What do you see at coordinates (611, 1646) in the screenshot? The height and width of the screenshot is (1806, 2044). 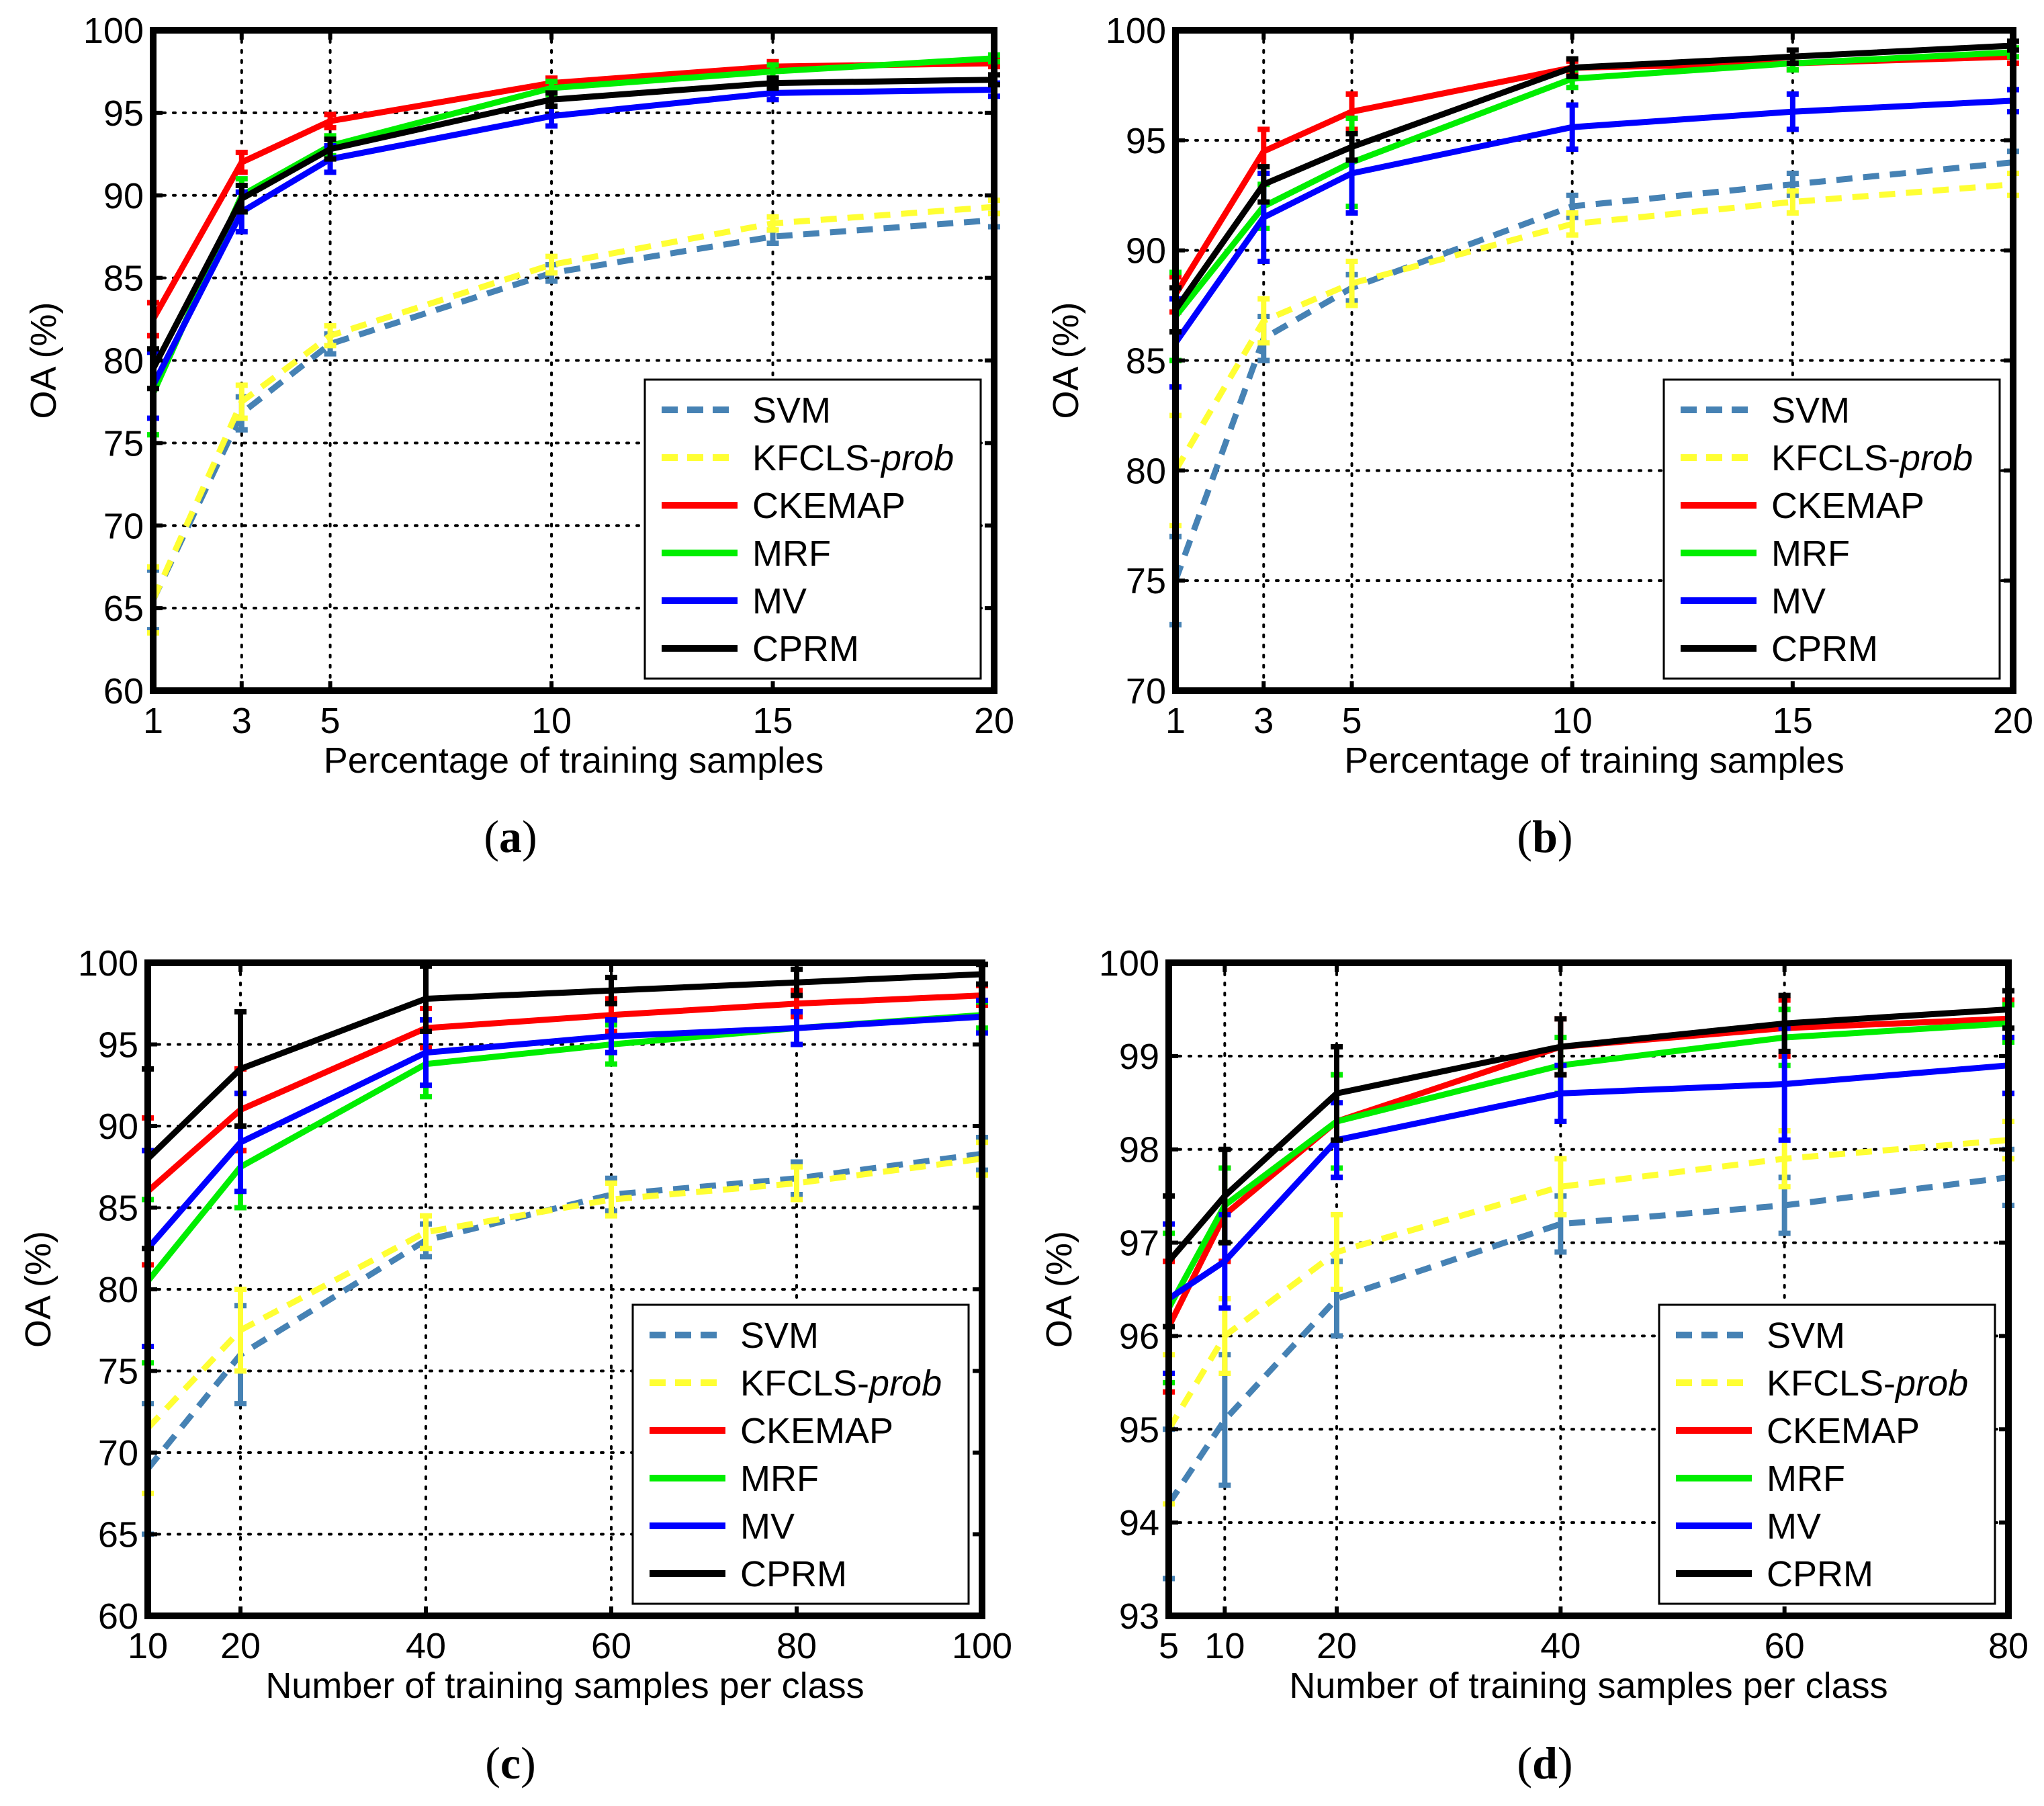 I see `x-tick-label: 60` at bounding box center [611, 1646].